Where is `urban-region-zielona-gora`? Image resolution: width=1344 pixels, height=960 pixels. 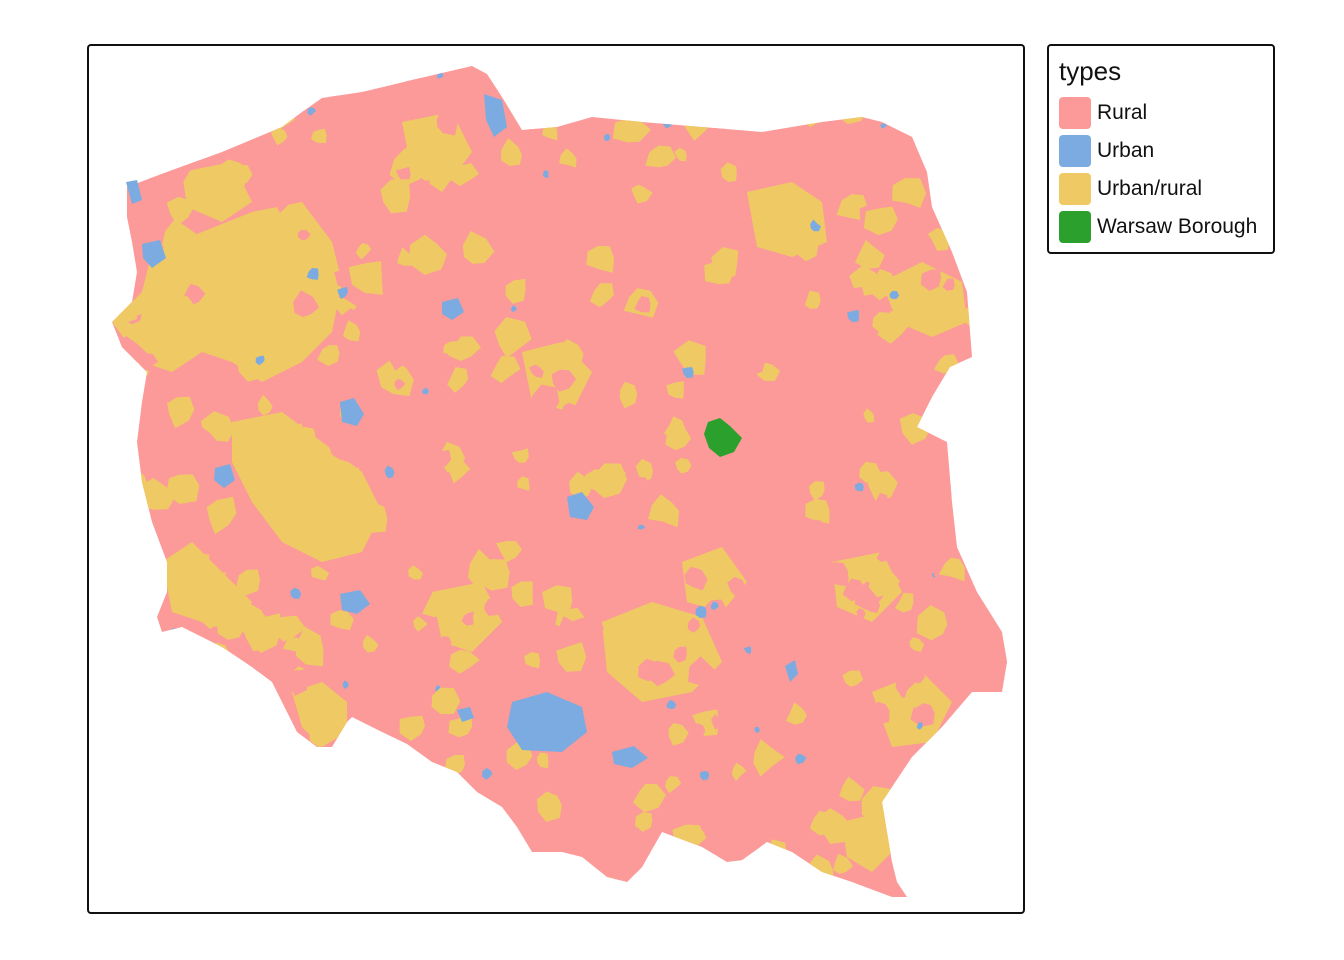
urban-region-zielona-gora is located at coordinates (224, 476).